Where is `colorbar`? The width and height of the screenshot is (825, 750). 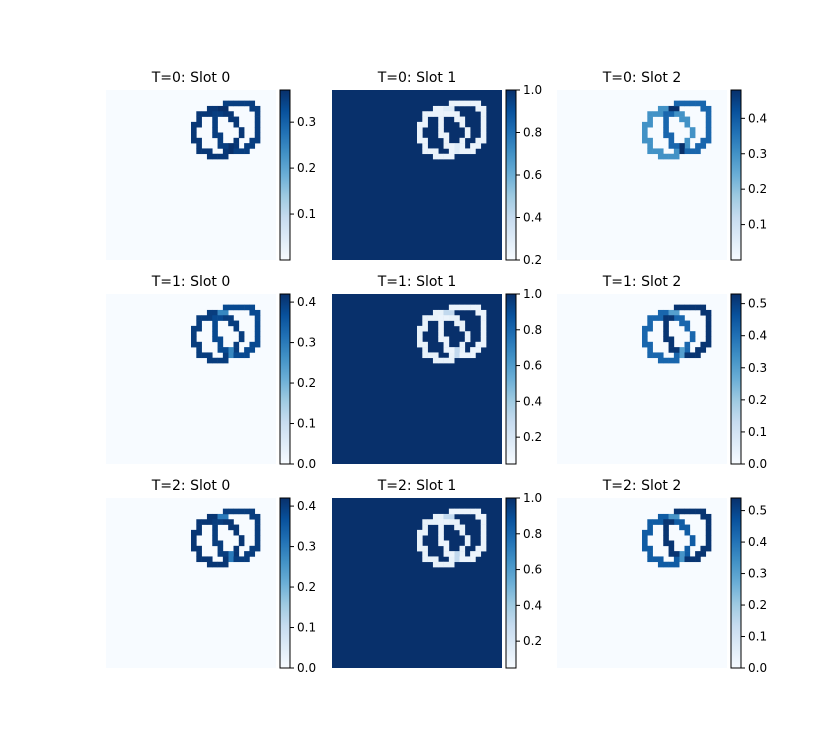
colorbar is located at coordinates (285, 175).